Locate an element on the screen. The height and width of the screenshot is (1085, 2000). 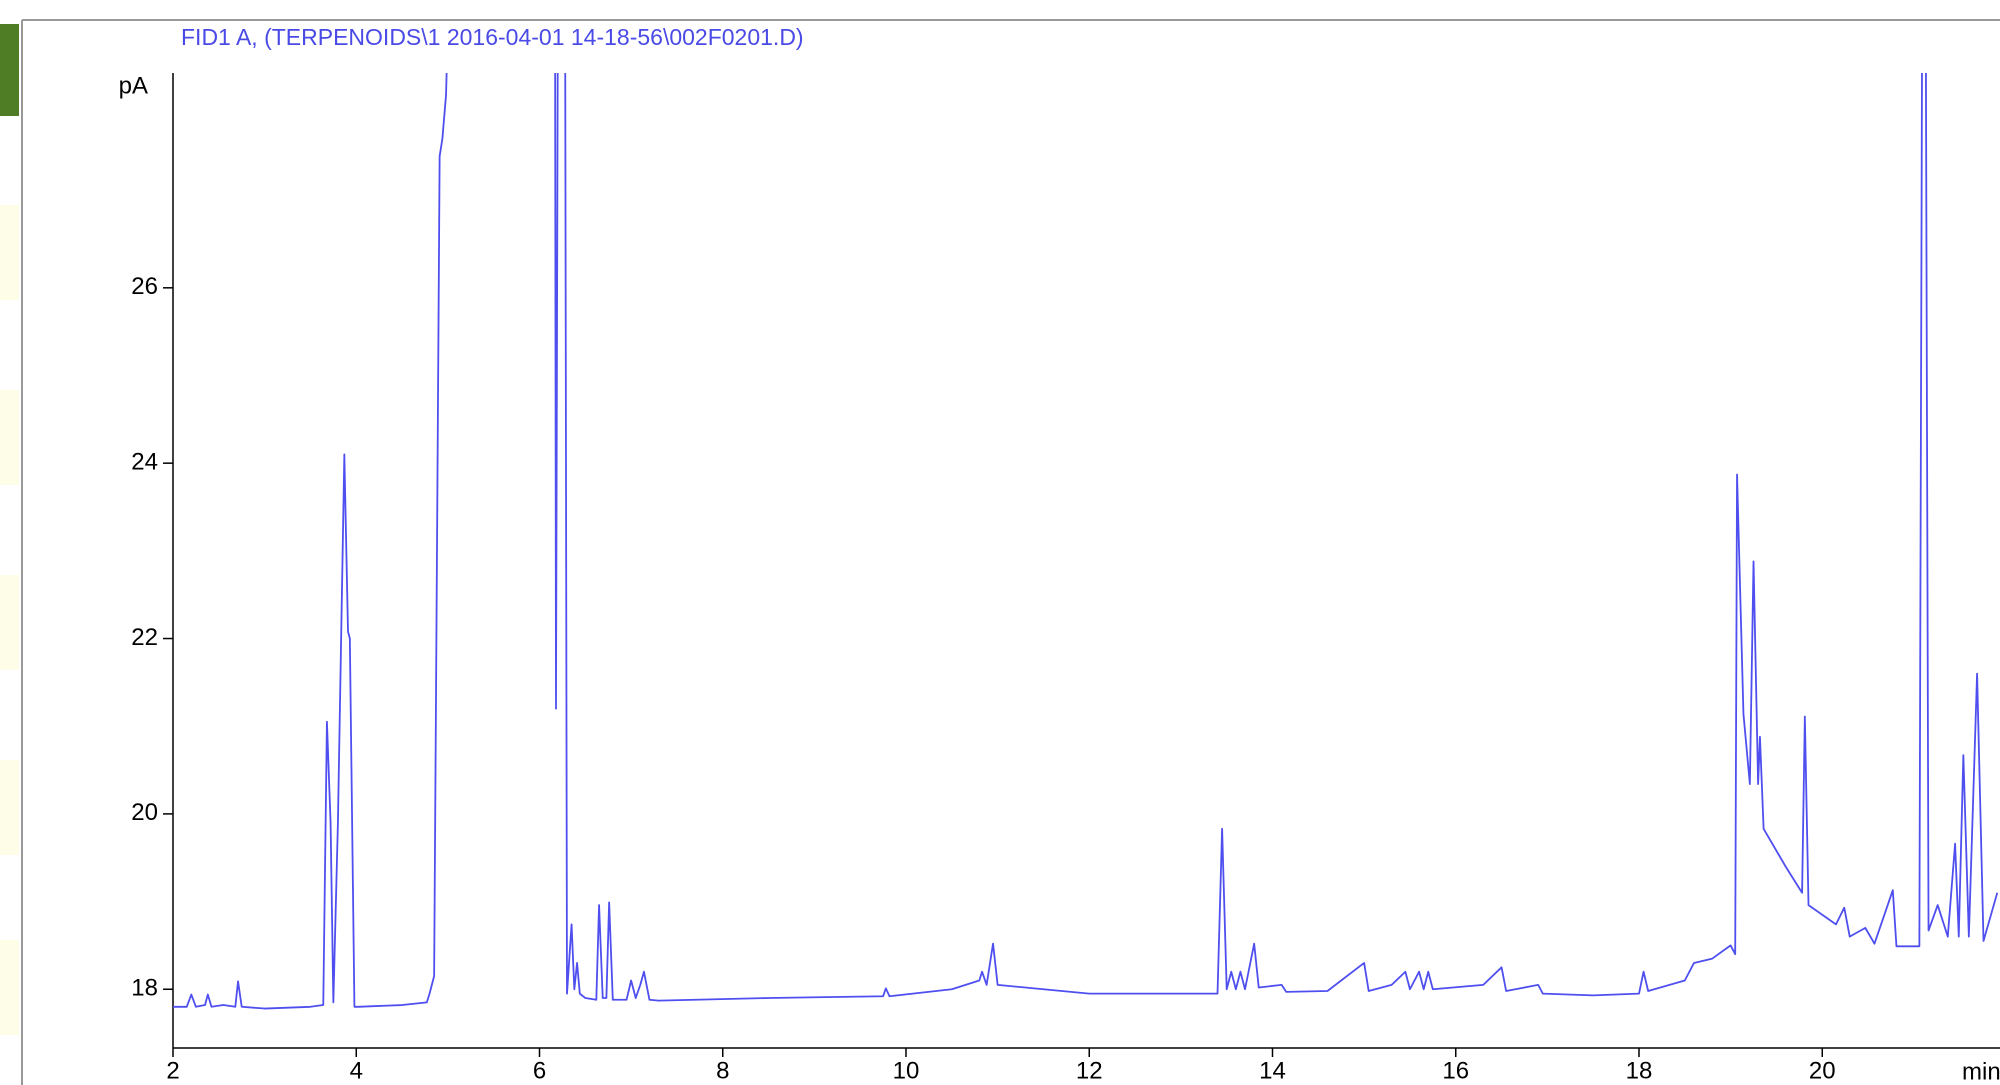
y-tick-label: 20 is located at coordinates (144, 812).